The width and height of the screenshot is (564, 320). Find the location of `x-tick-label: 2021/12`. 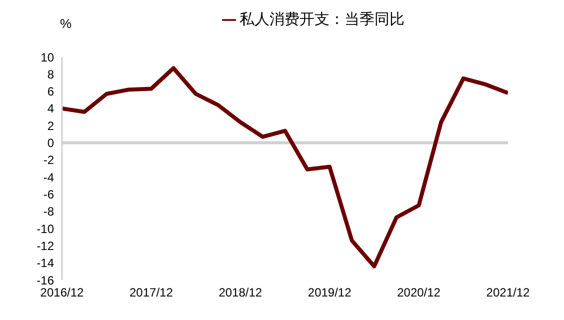

x-tick-label: 2021/12 is located at coordinates (508, 293).